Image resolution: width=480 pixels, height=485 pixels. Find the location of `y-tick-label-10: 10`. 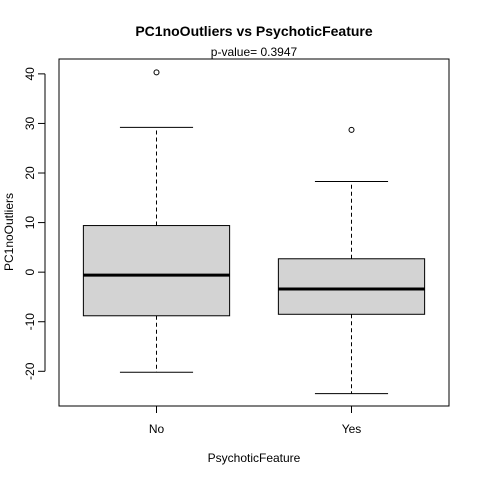

y-tick-label-10: 10 is located at coordinates (30, 223).